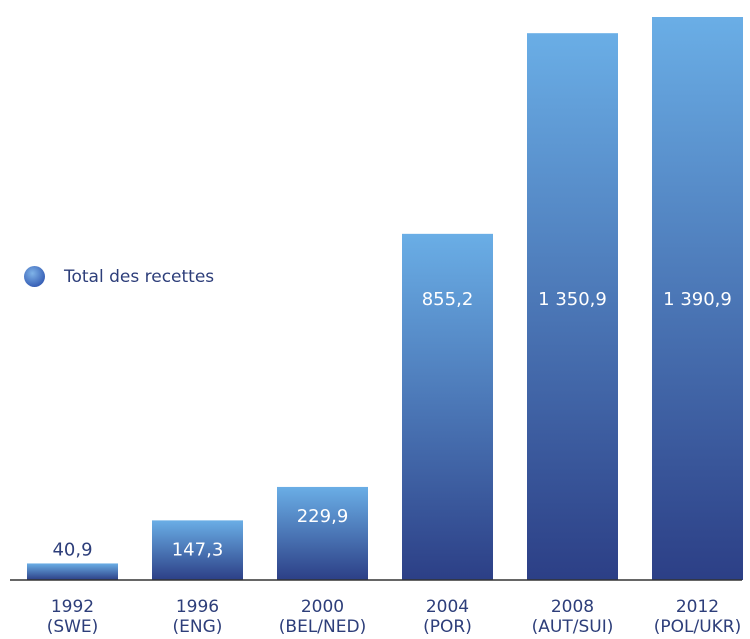 The height and width of the screenshot is (639, 750). Describe the element at coordinates (572, 299) in the screenshot. I see `bar-value-label: 1 350,9` at that location.